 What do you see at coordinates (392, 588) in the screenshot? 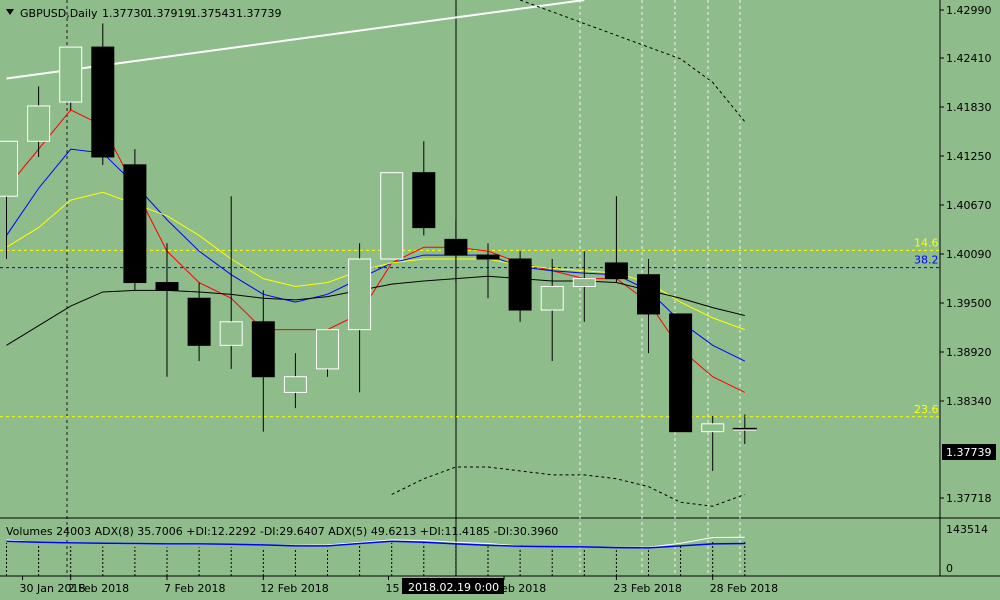
I see `date-tick-label: 15` at bounding box center [392, 588].